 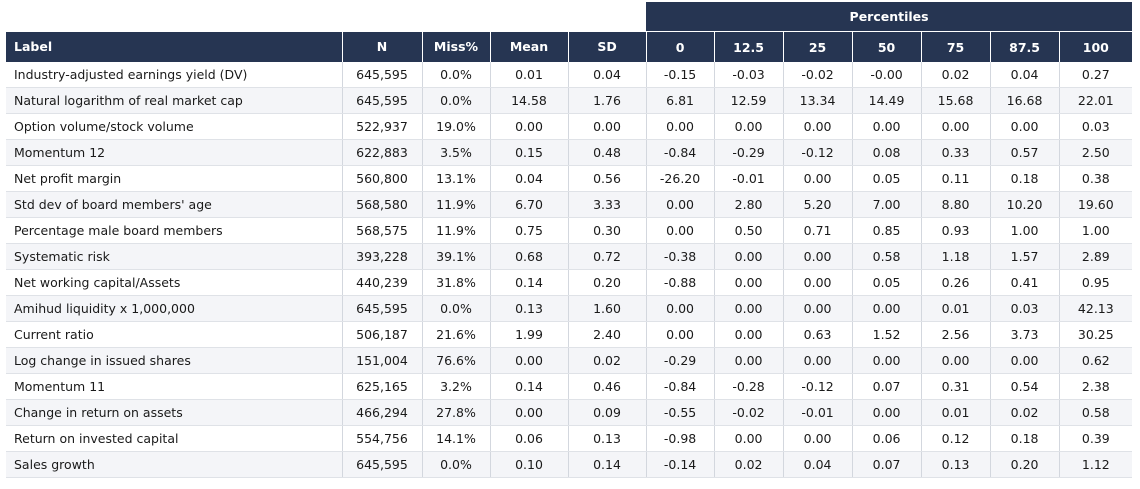 What do you see at coordinates (886, 46) in the screenshot?
I see `column-header-p50: 50` at bounding box center [886, 46].